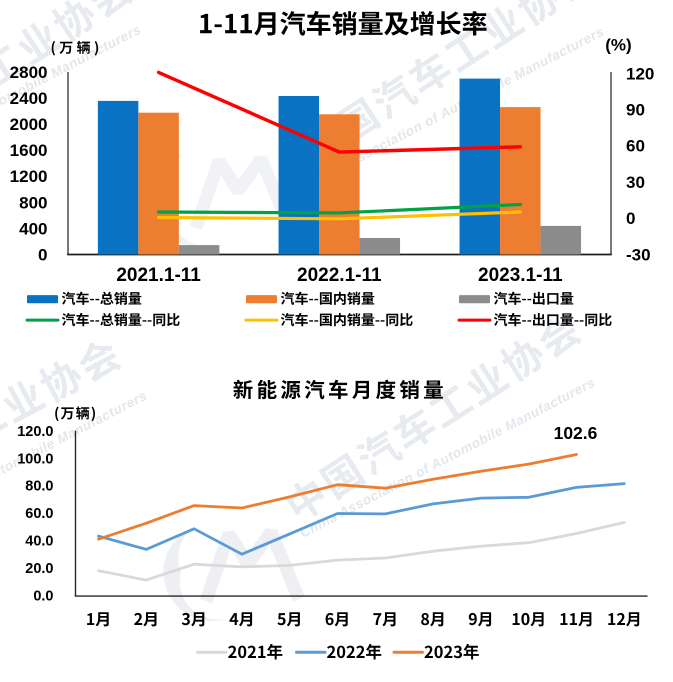  What do you see at coordinates (35, 432) in the screenshot?
I see `svg-text: 120.0` at bounding box center [35, 432].